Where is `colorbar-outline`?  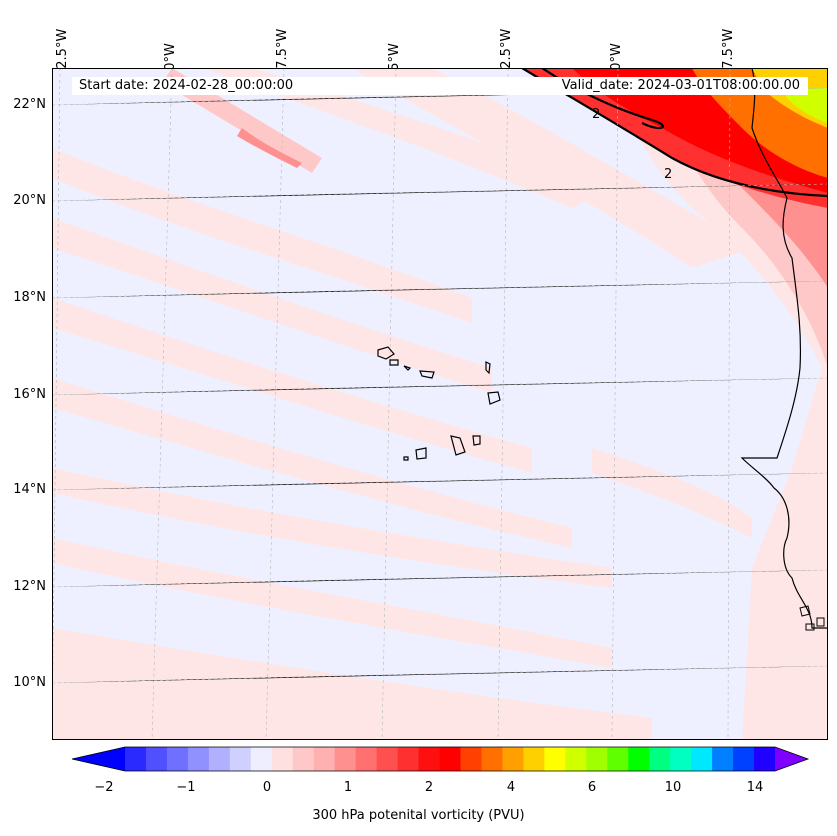 colorbar-outline is located at coordinates (440, 759).